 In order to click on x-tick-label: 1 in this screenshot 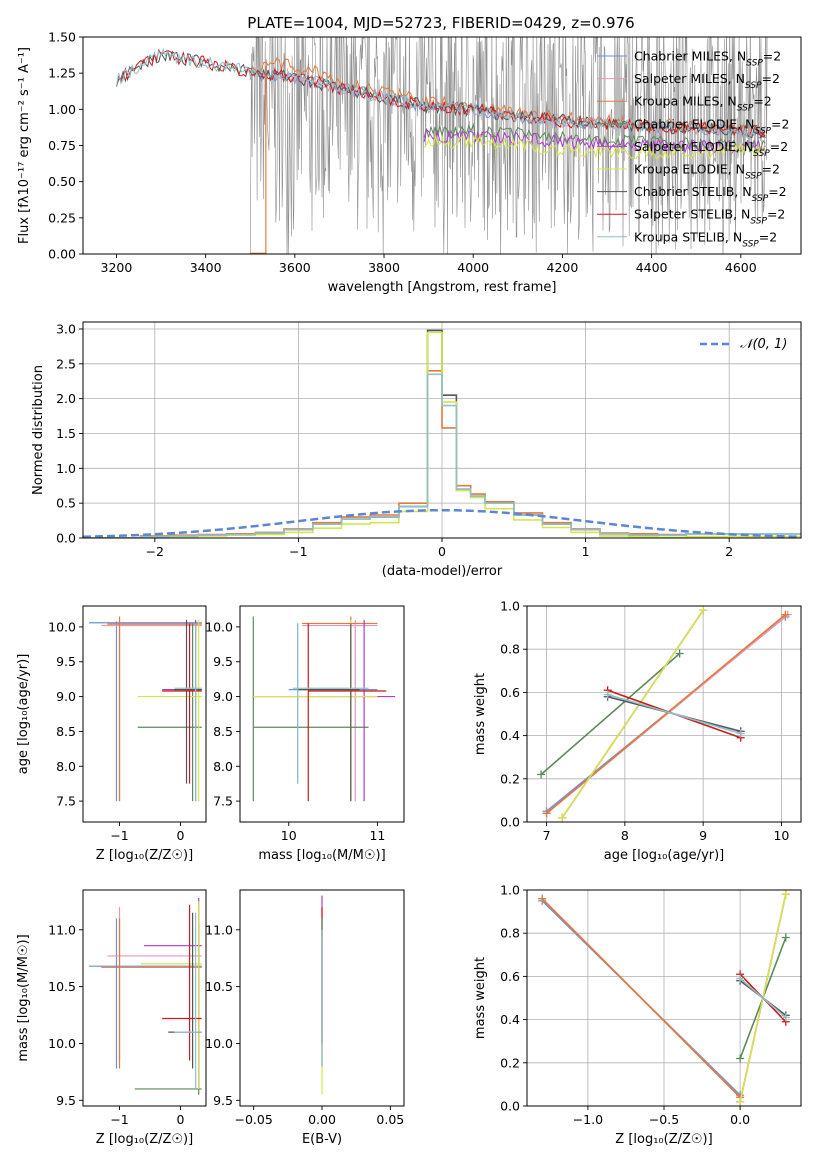, I will do `click(586, 551)`.